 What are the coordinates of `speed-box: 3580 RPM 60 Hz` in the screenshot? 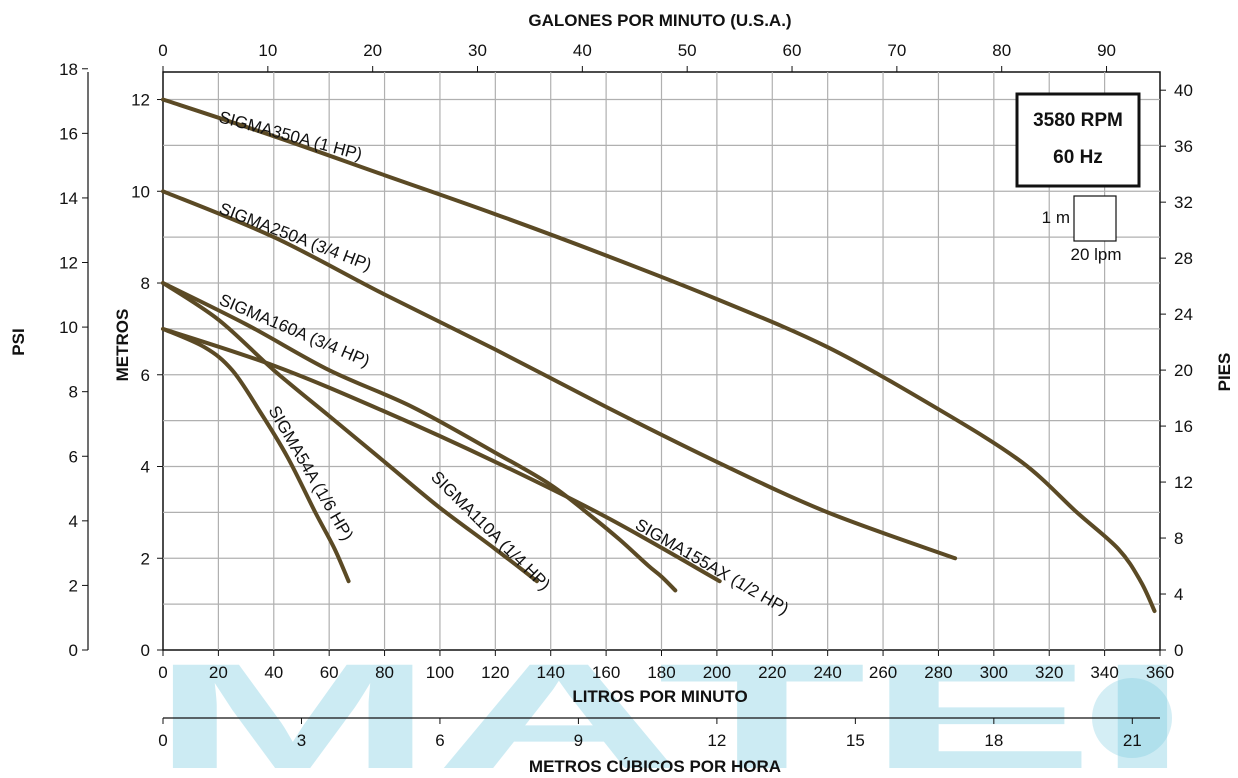 It's located at (1078, 140).